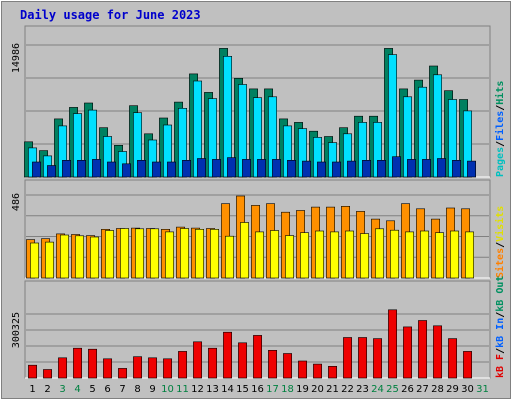 The height and width of the screenshot is (400, 512). I want to click on x-tick-label-day-16: 16, so click(257, 389).